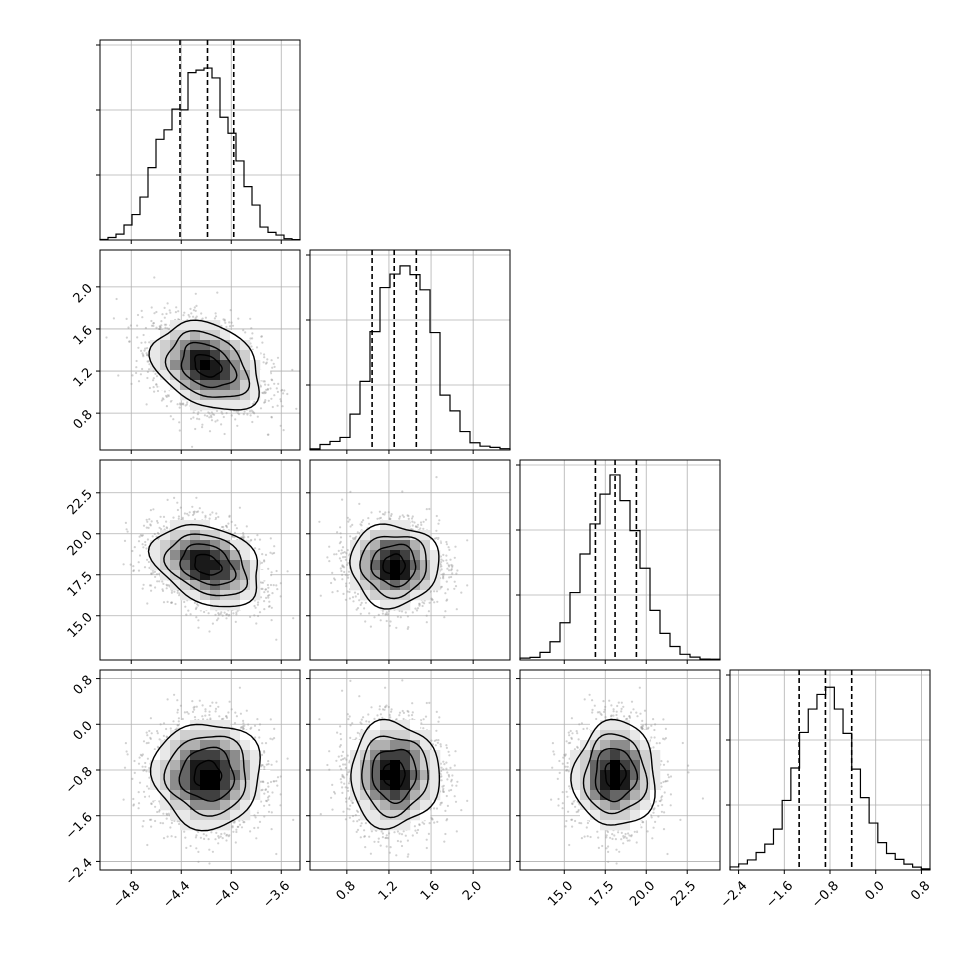  I want to click on x-tick-label: −0.8, so click(825, 894).